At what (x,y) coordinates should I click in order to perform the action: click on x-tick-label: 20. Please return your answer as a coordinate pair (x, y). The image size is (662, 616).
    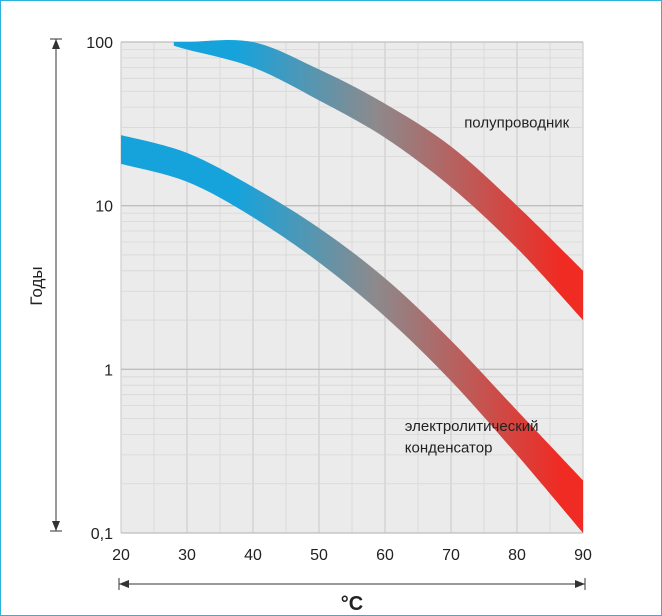
    Looking at the image, I should click on (121, 555).